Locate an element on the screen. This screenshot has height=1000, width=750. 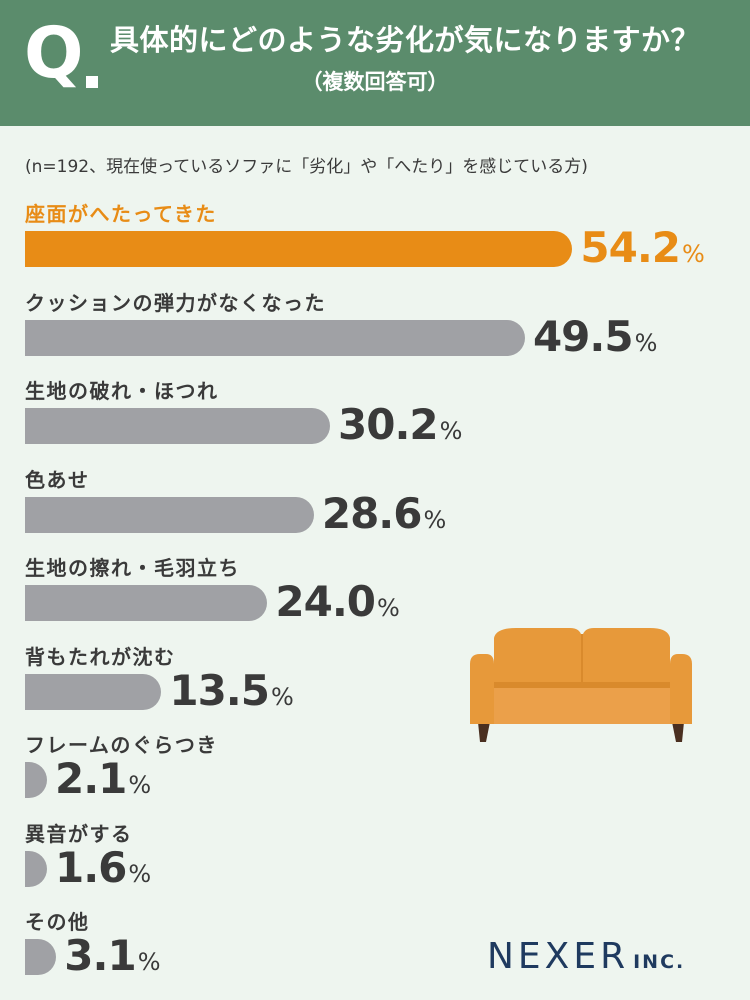
q-mark: Q is located at coordinates (54, 53).